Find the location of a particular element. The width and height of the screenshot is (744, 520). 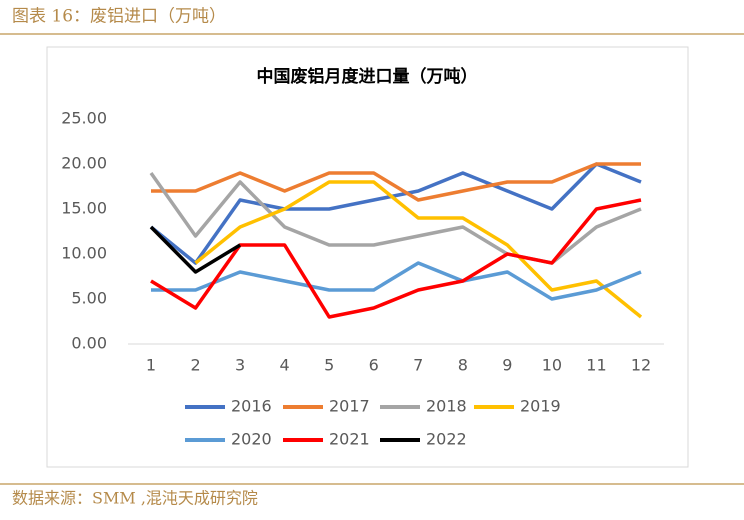

legend-label: 2017 is located at coordinates (349, 406).